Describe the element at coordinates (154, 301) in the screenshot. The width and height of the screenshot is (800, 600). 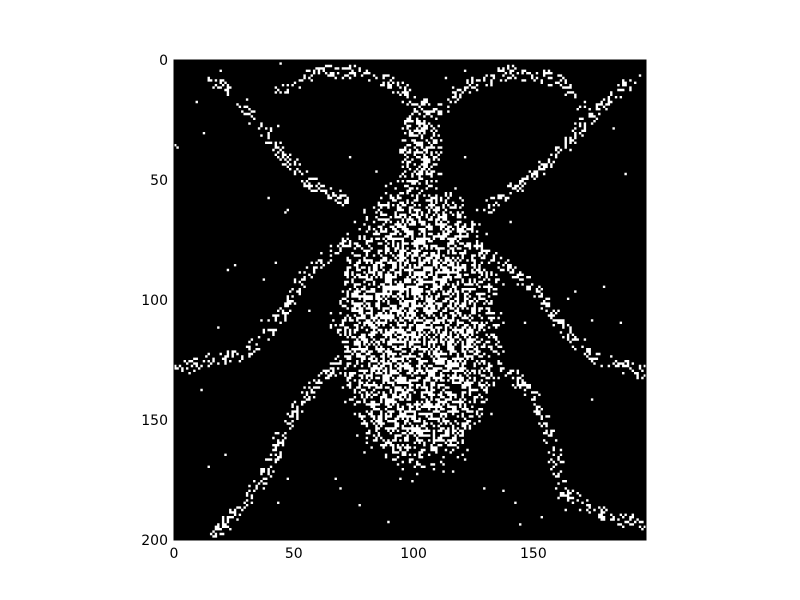
I see `y-tick-label: 100` at that location.